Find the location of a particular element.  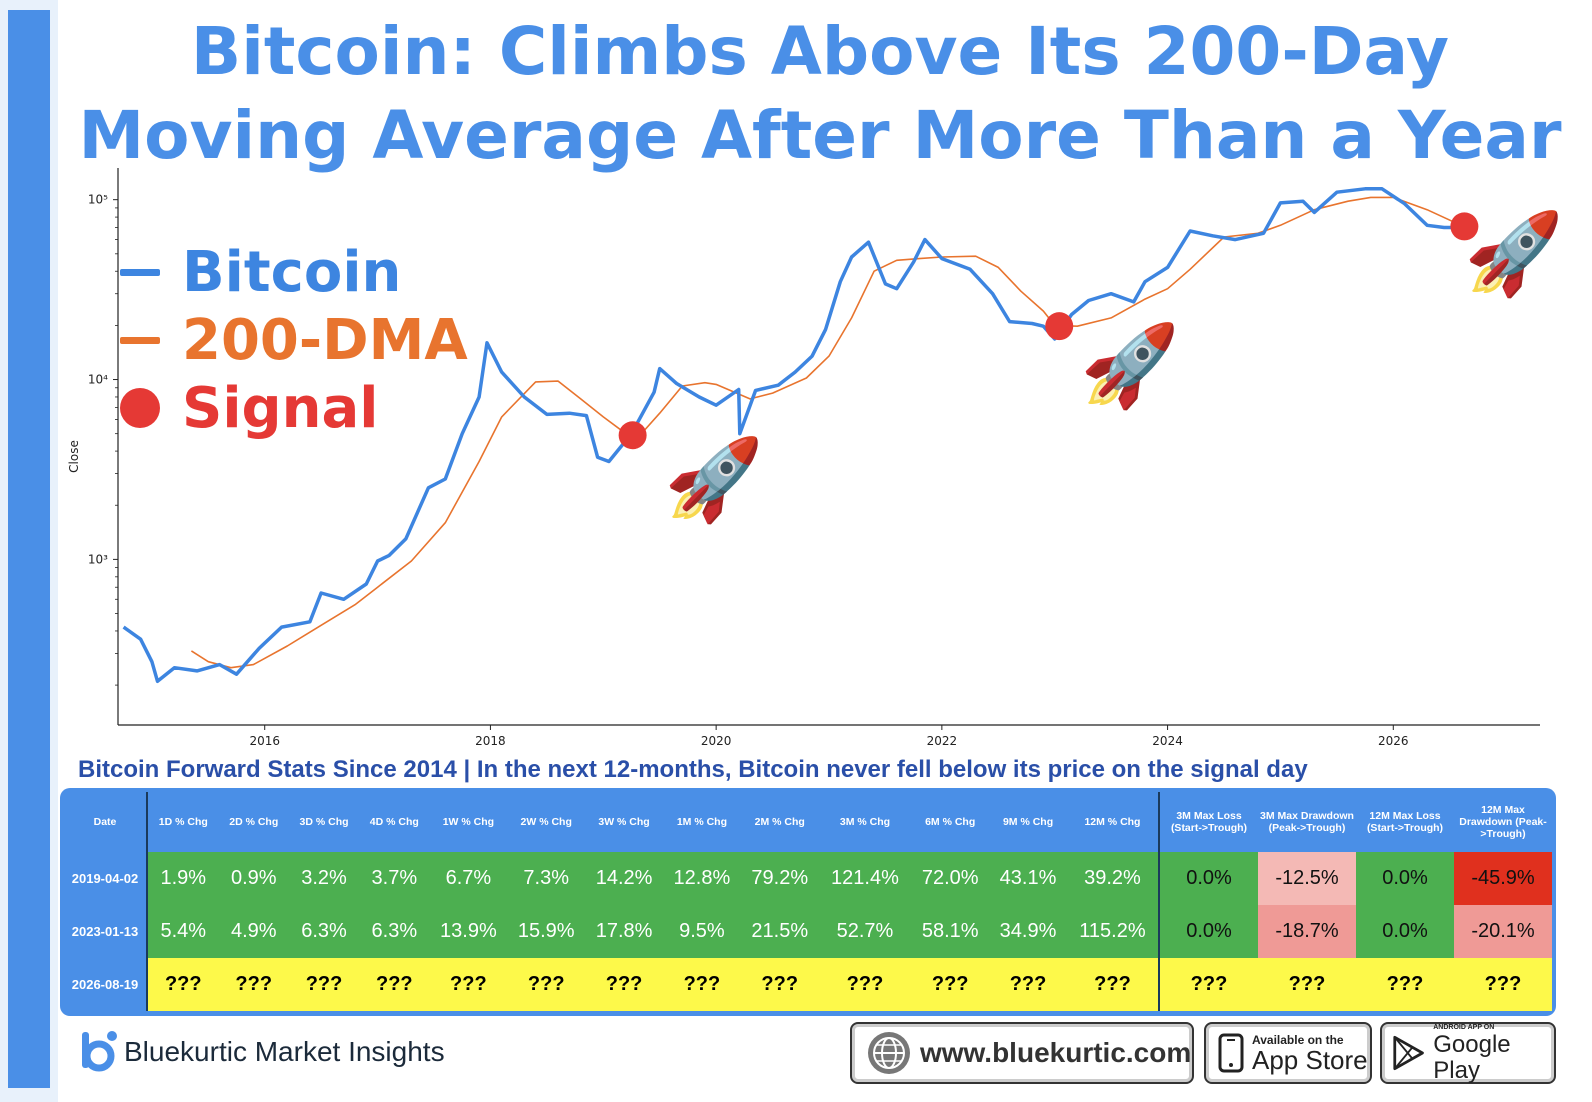

y-tick-label: 10⁵ is located at coordinates (98, 200).